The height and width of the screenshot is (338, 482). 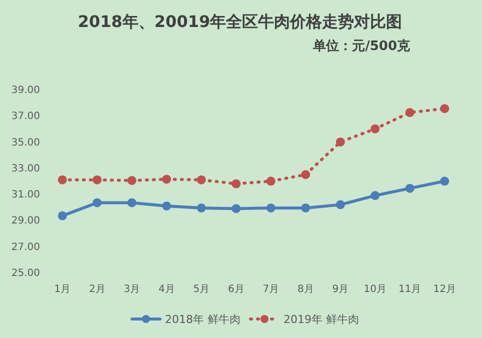 I want to click on legend-label: 2019年 鲜牛肉, so click(x=321, y=319).